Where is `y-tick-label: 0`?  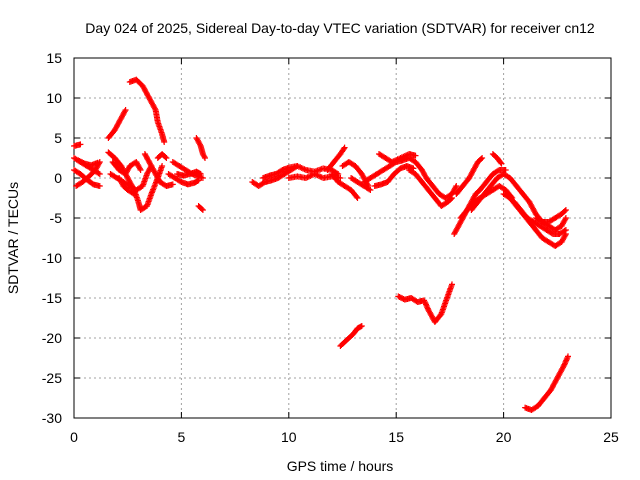 y-tick-label: 0 is located at coordinates (58, 178).